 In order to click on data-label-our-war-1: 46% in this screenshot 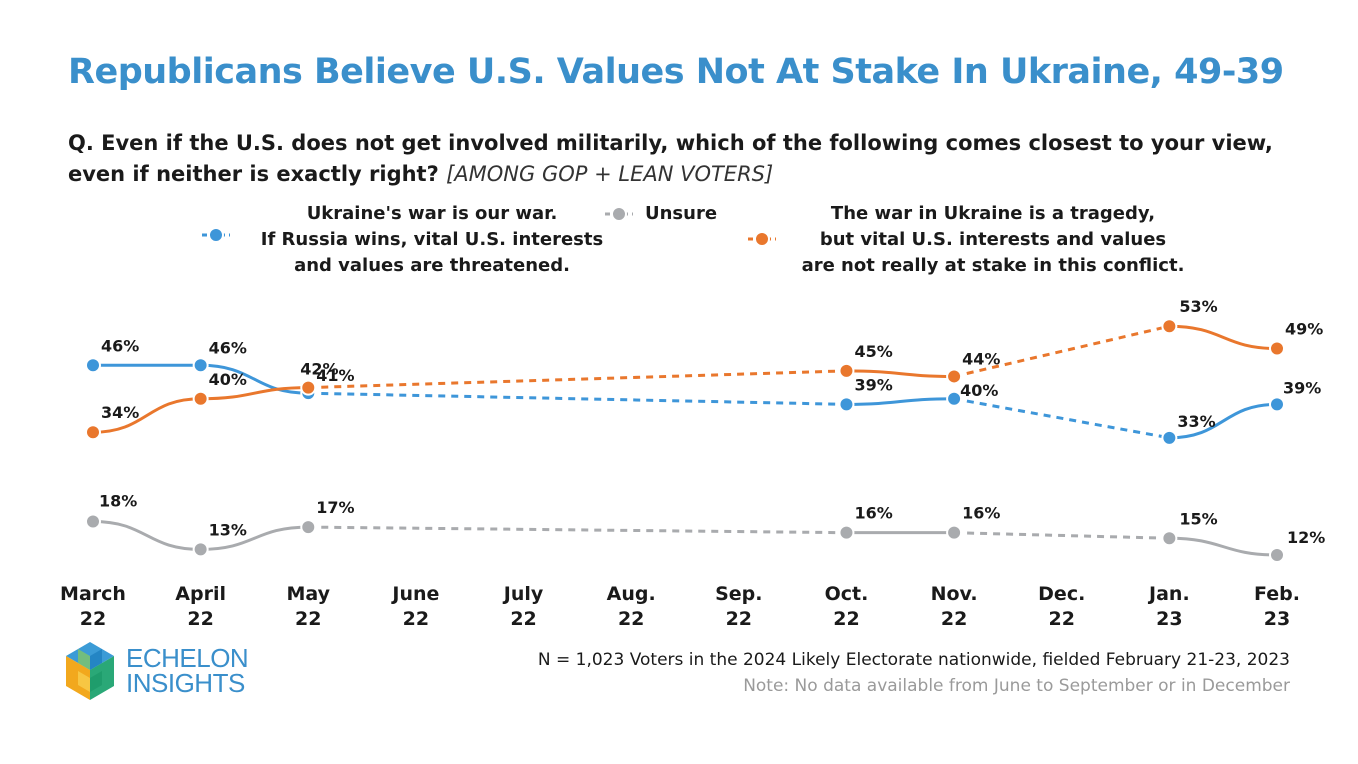, I will do `click(228, 347)`.